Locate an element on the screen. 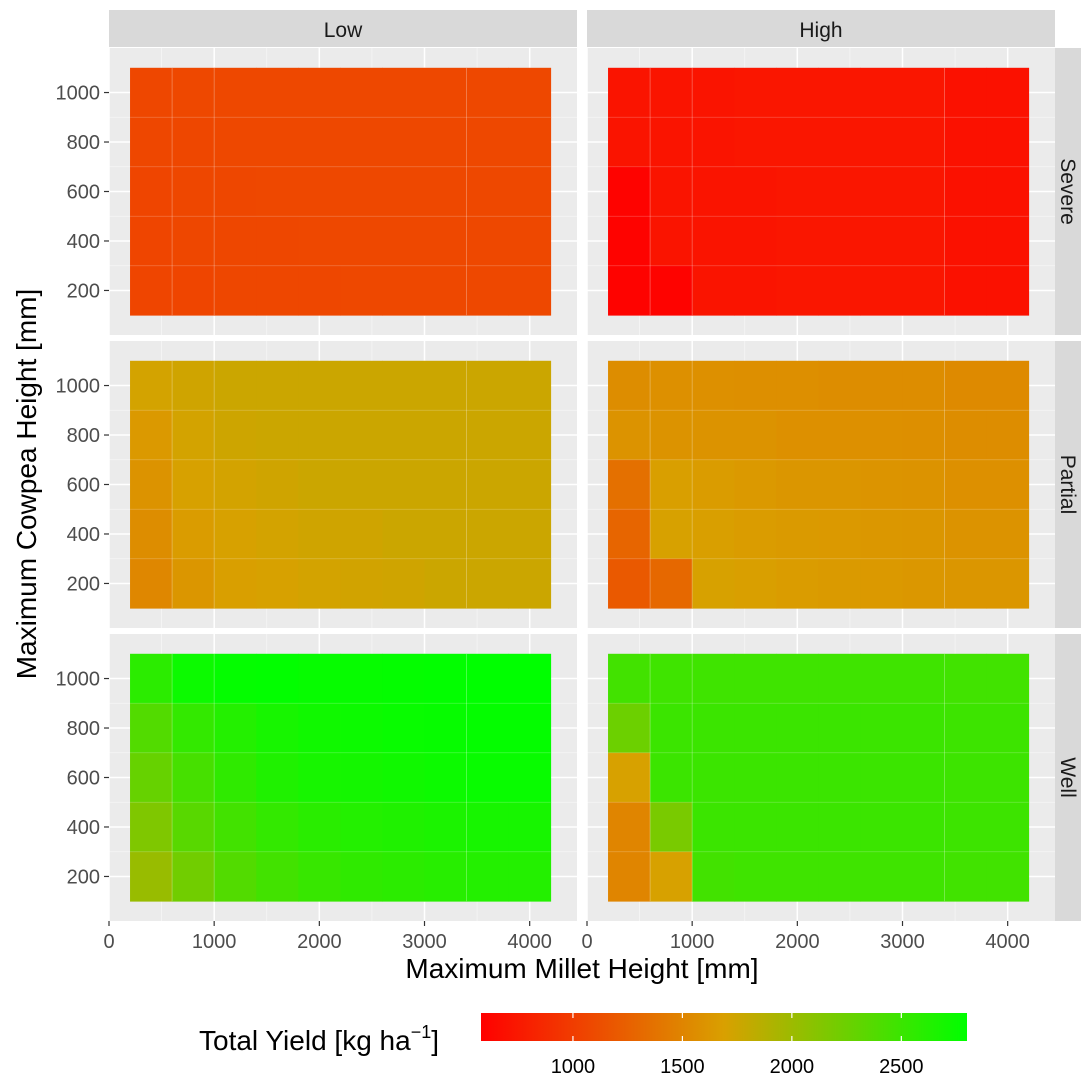 This screenshot has height=1079, width=1081. x-tick-label: 2000 is located at coordinates (797, 942).